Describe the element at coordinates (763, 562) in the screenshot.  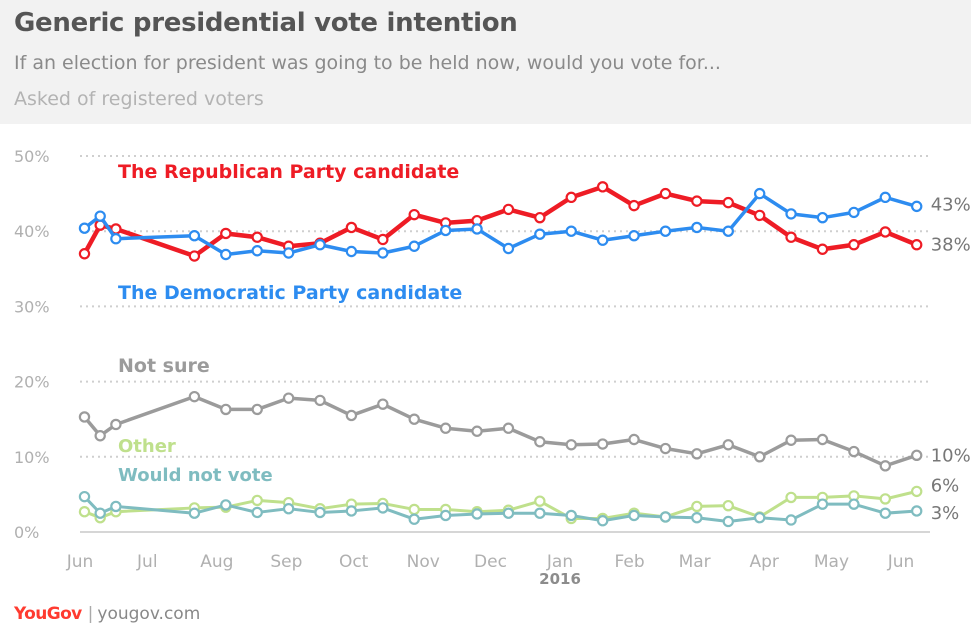
I see `x-tick-label: Apr` at that location.